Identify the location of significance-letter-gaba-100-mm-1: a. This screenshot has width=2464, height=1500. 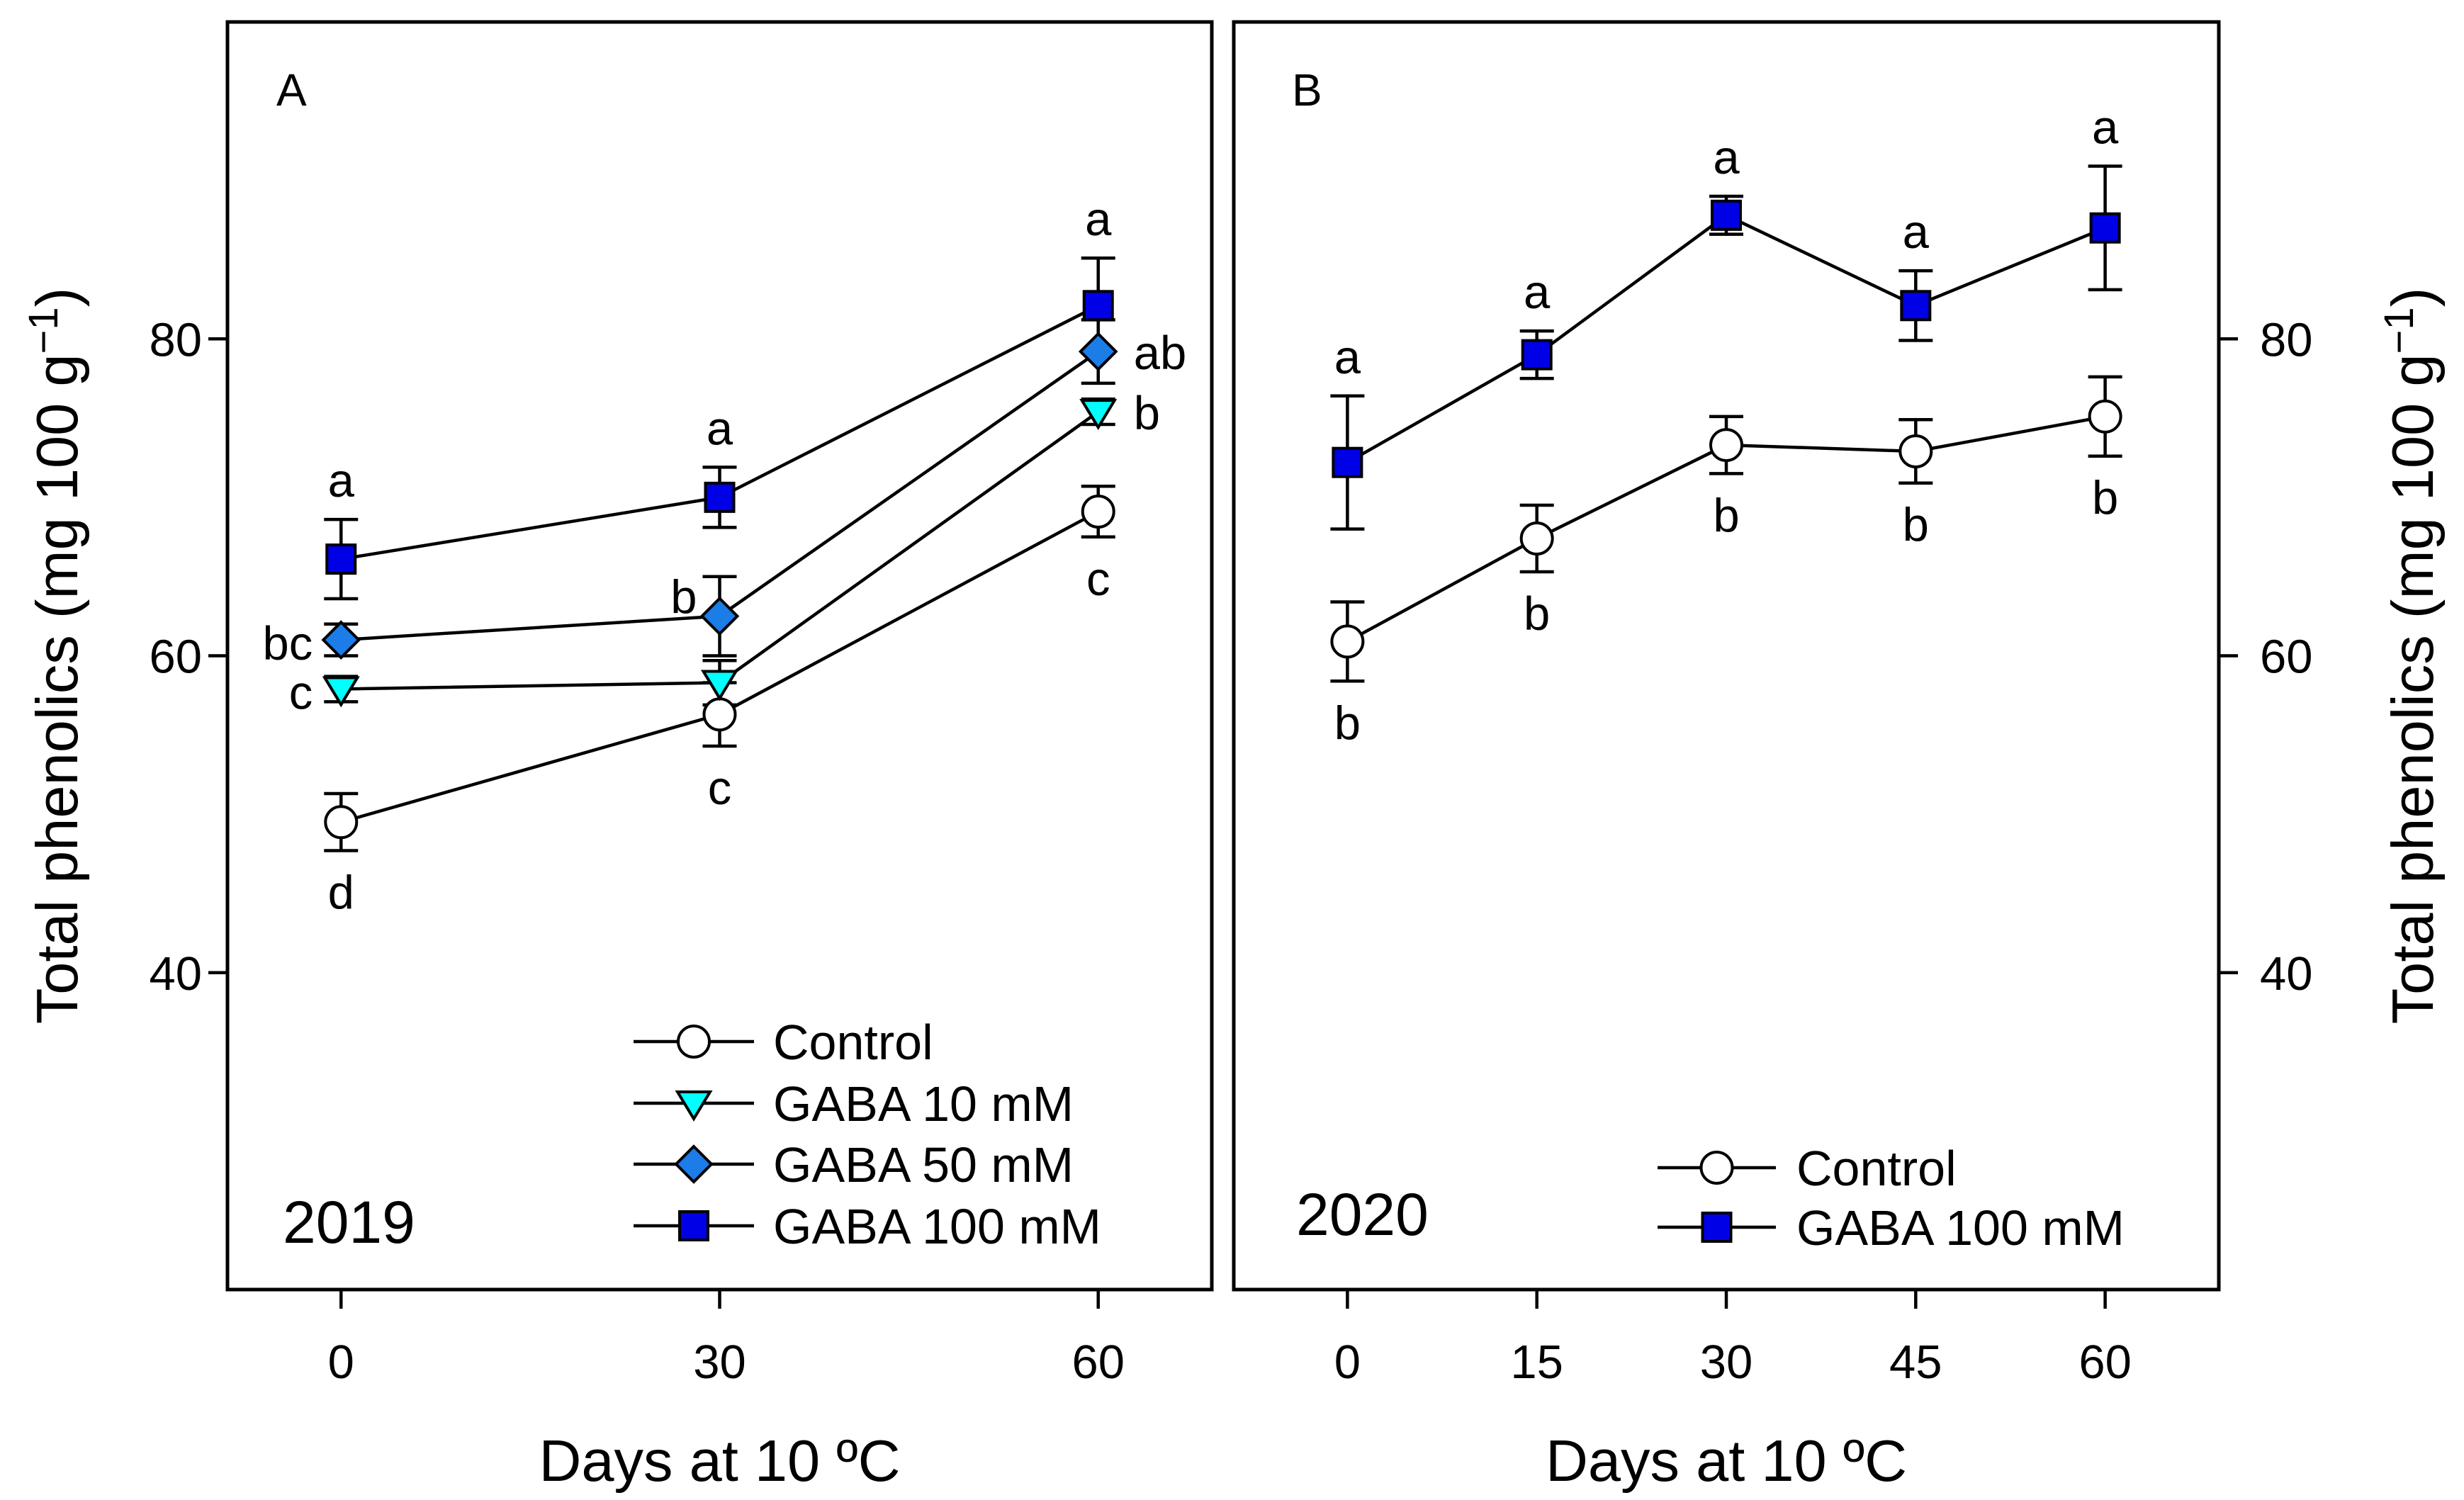
(1537, 292).